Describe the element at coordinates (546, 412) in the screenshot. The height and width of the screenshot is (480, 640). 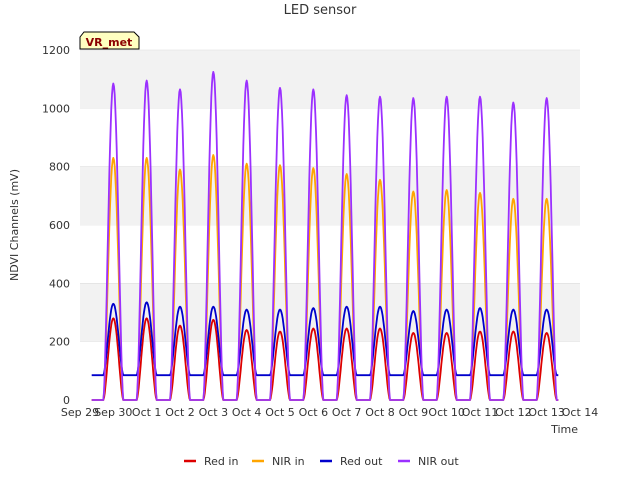
I see `x-tick-label: Oct 13` at that location.